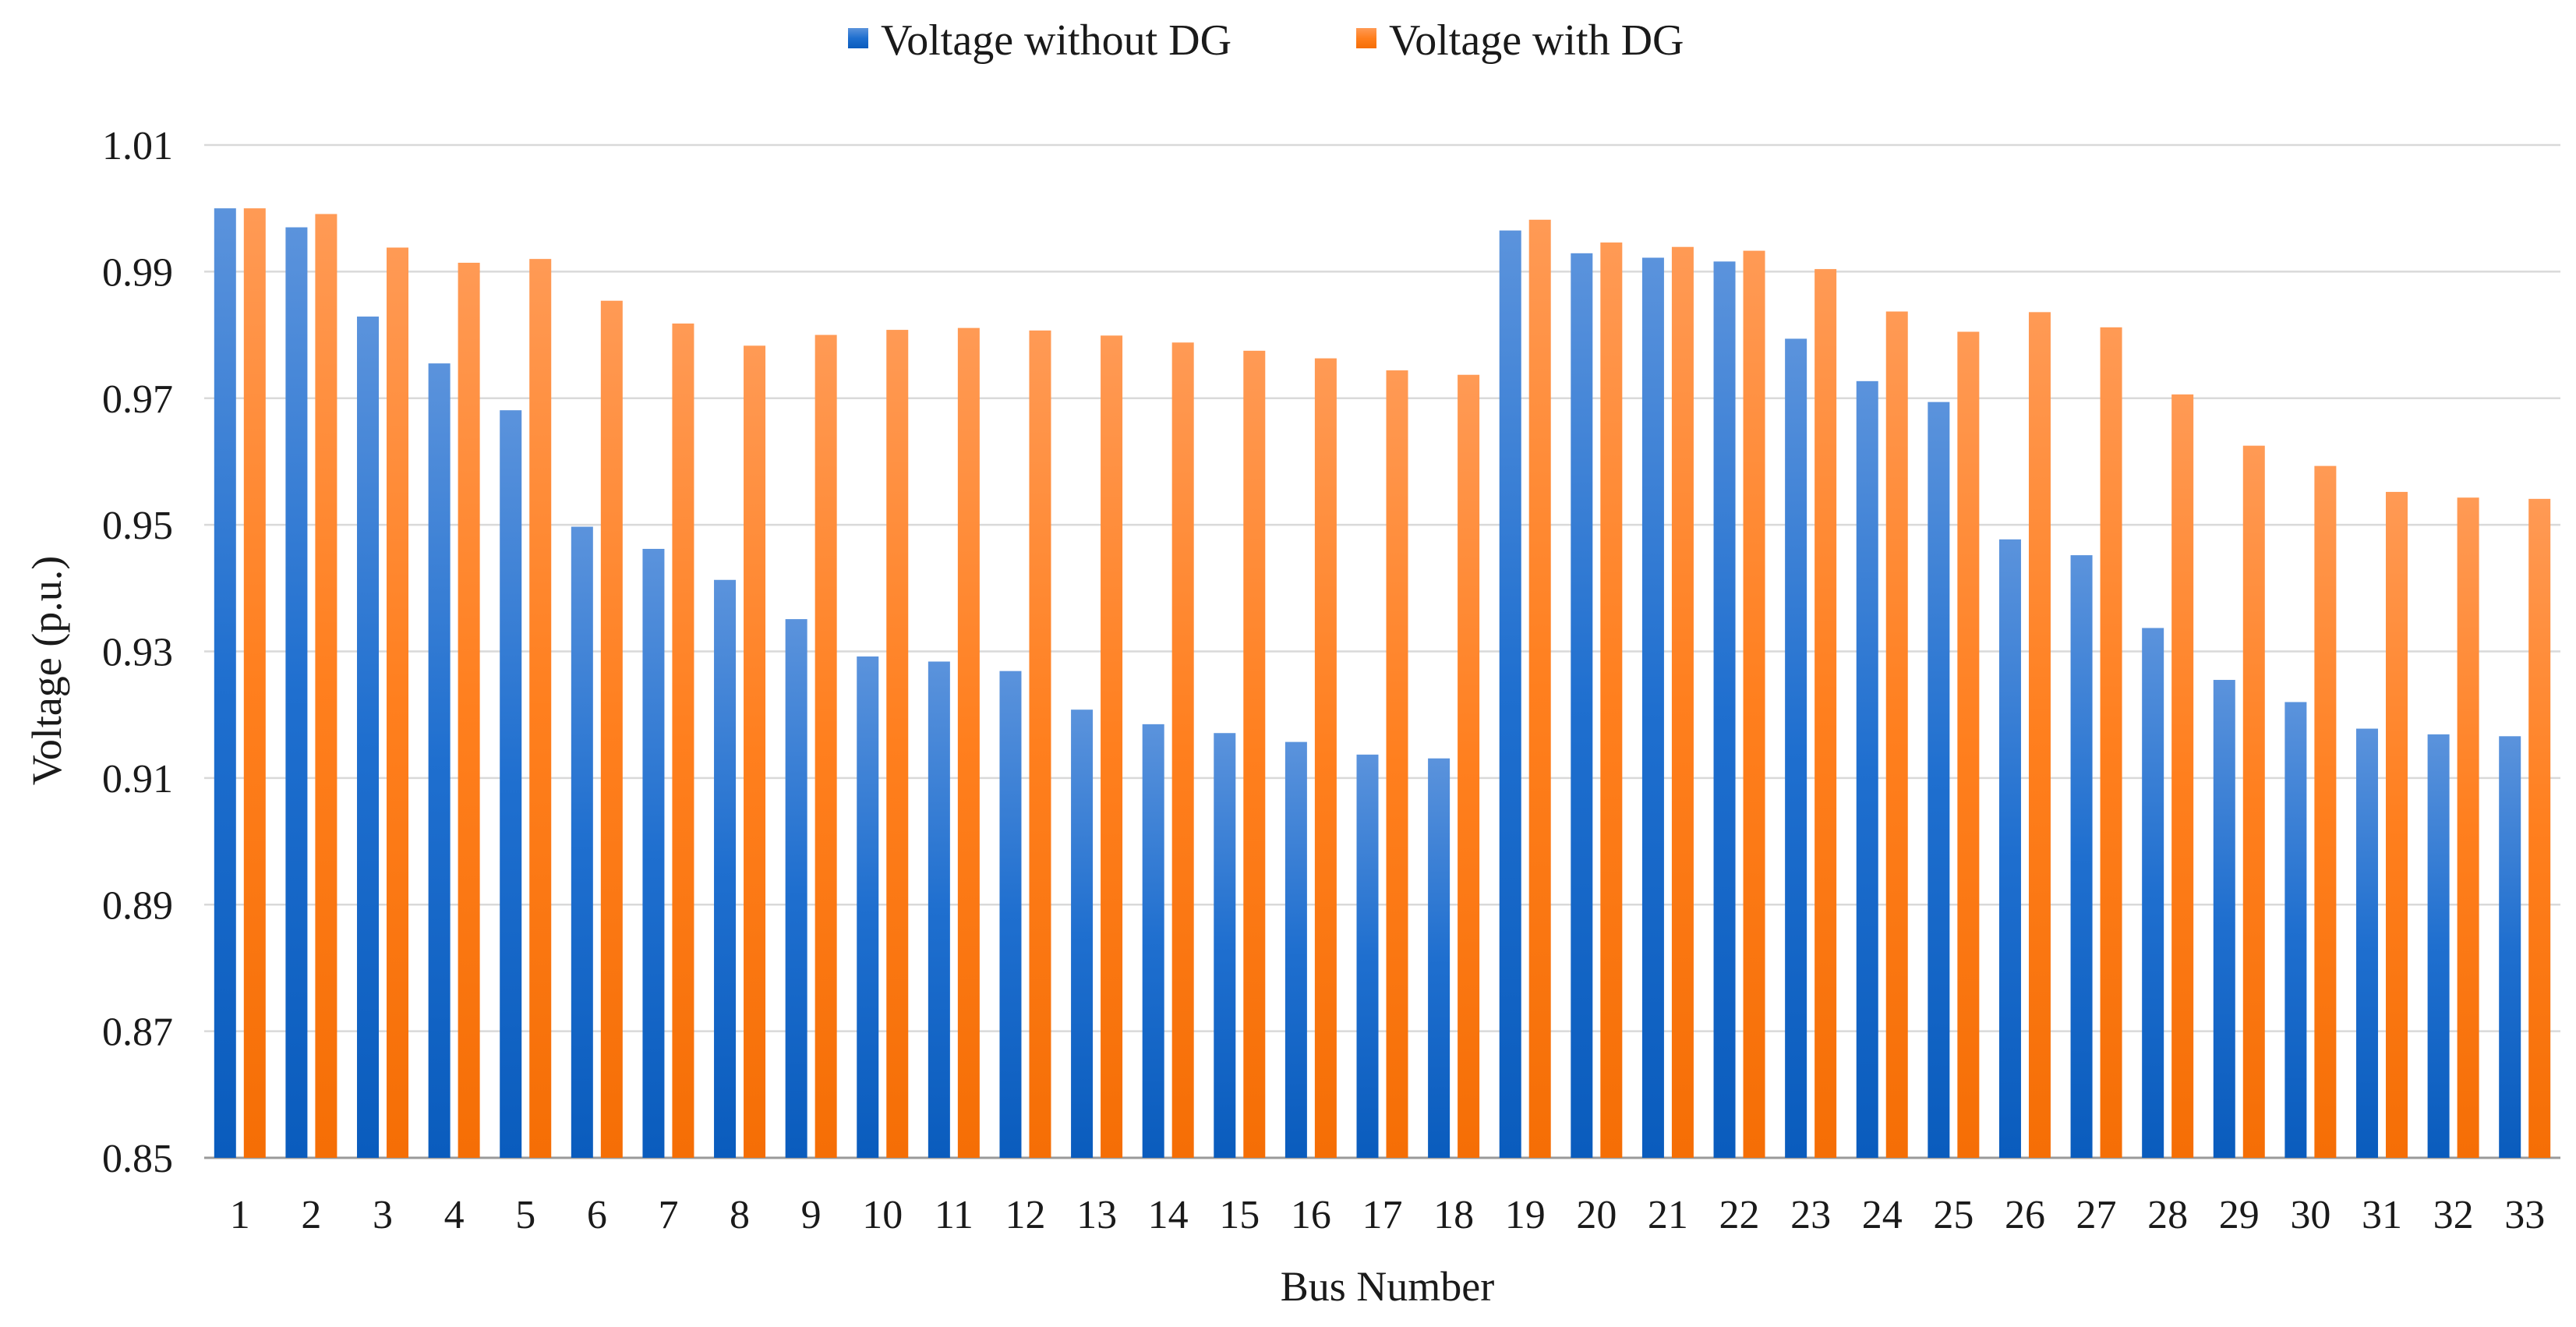 The width and height of the screenshot is (2576, 1327). I want to click on y-tick-label: 1.01, so click(137, 146).